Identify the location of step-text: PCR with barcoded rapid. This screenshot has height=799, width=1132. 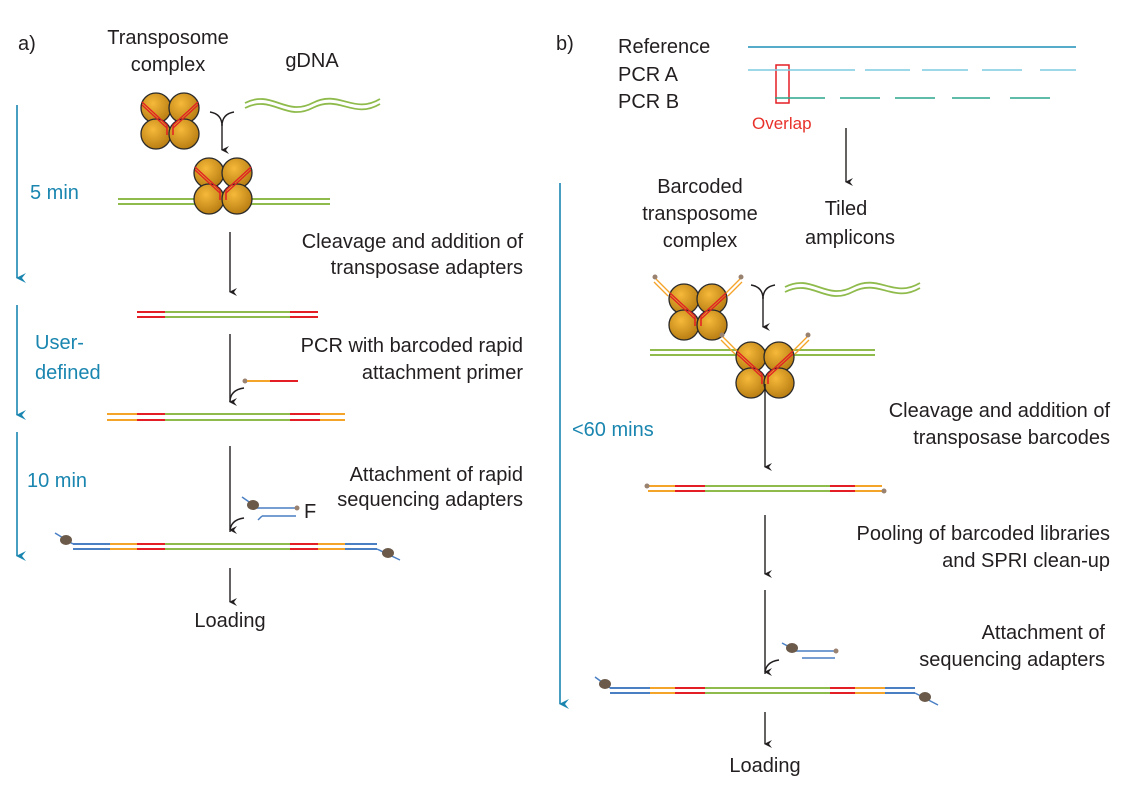
(412, 346).